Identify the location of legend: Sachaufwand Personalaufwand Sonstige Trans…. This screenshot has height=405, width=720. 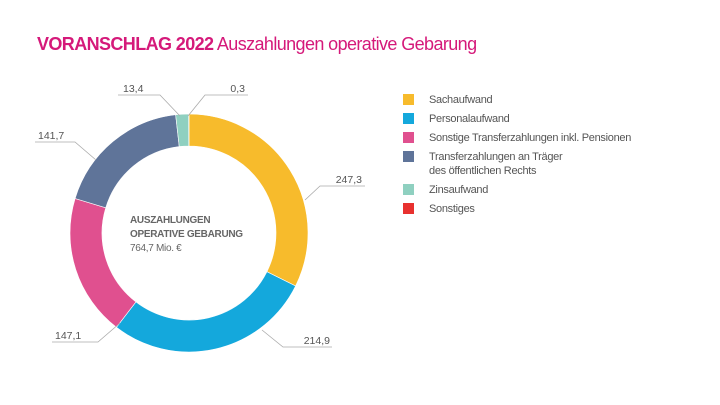
(517, 157).